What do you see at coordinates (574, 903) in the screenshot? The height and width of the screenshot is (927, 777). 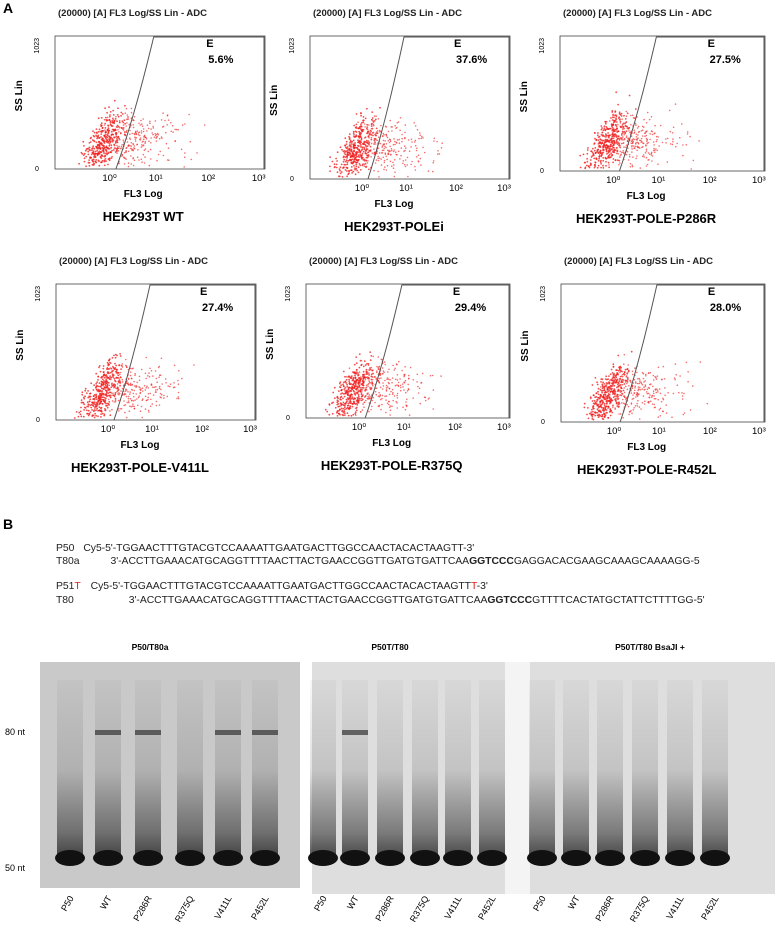 I see `lane-label: WT` at bounding box center [574, 903].